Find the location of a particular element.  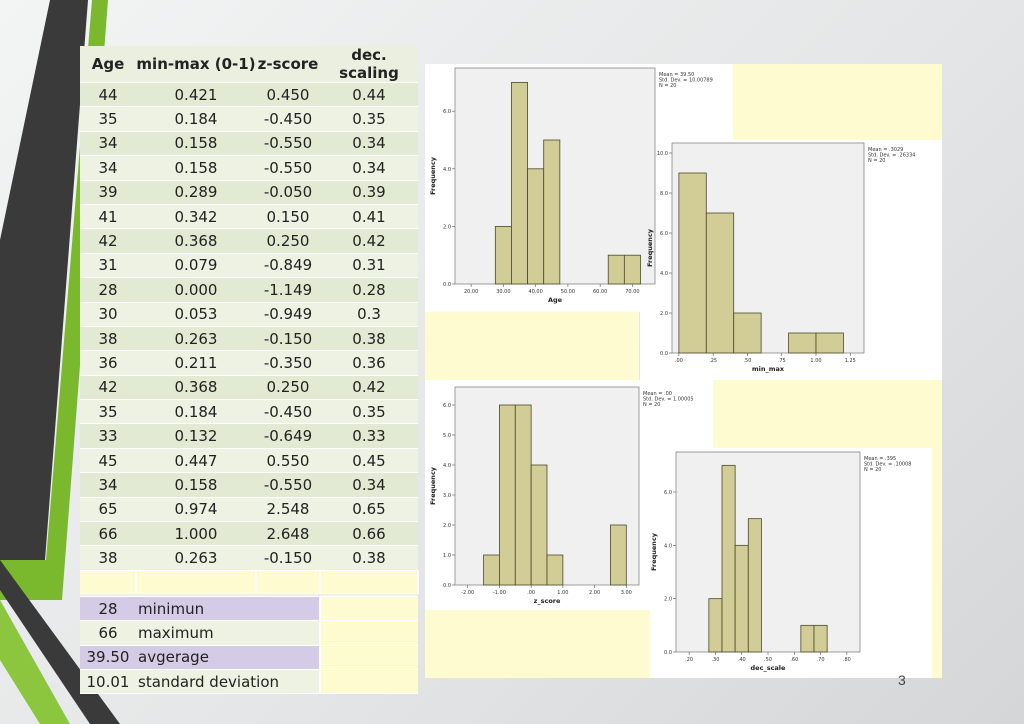

table-header-row: Age min-max (0-1) z-score dec. scaling is located at coordinates (249, 64).